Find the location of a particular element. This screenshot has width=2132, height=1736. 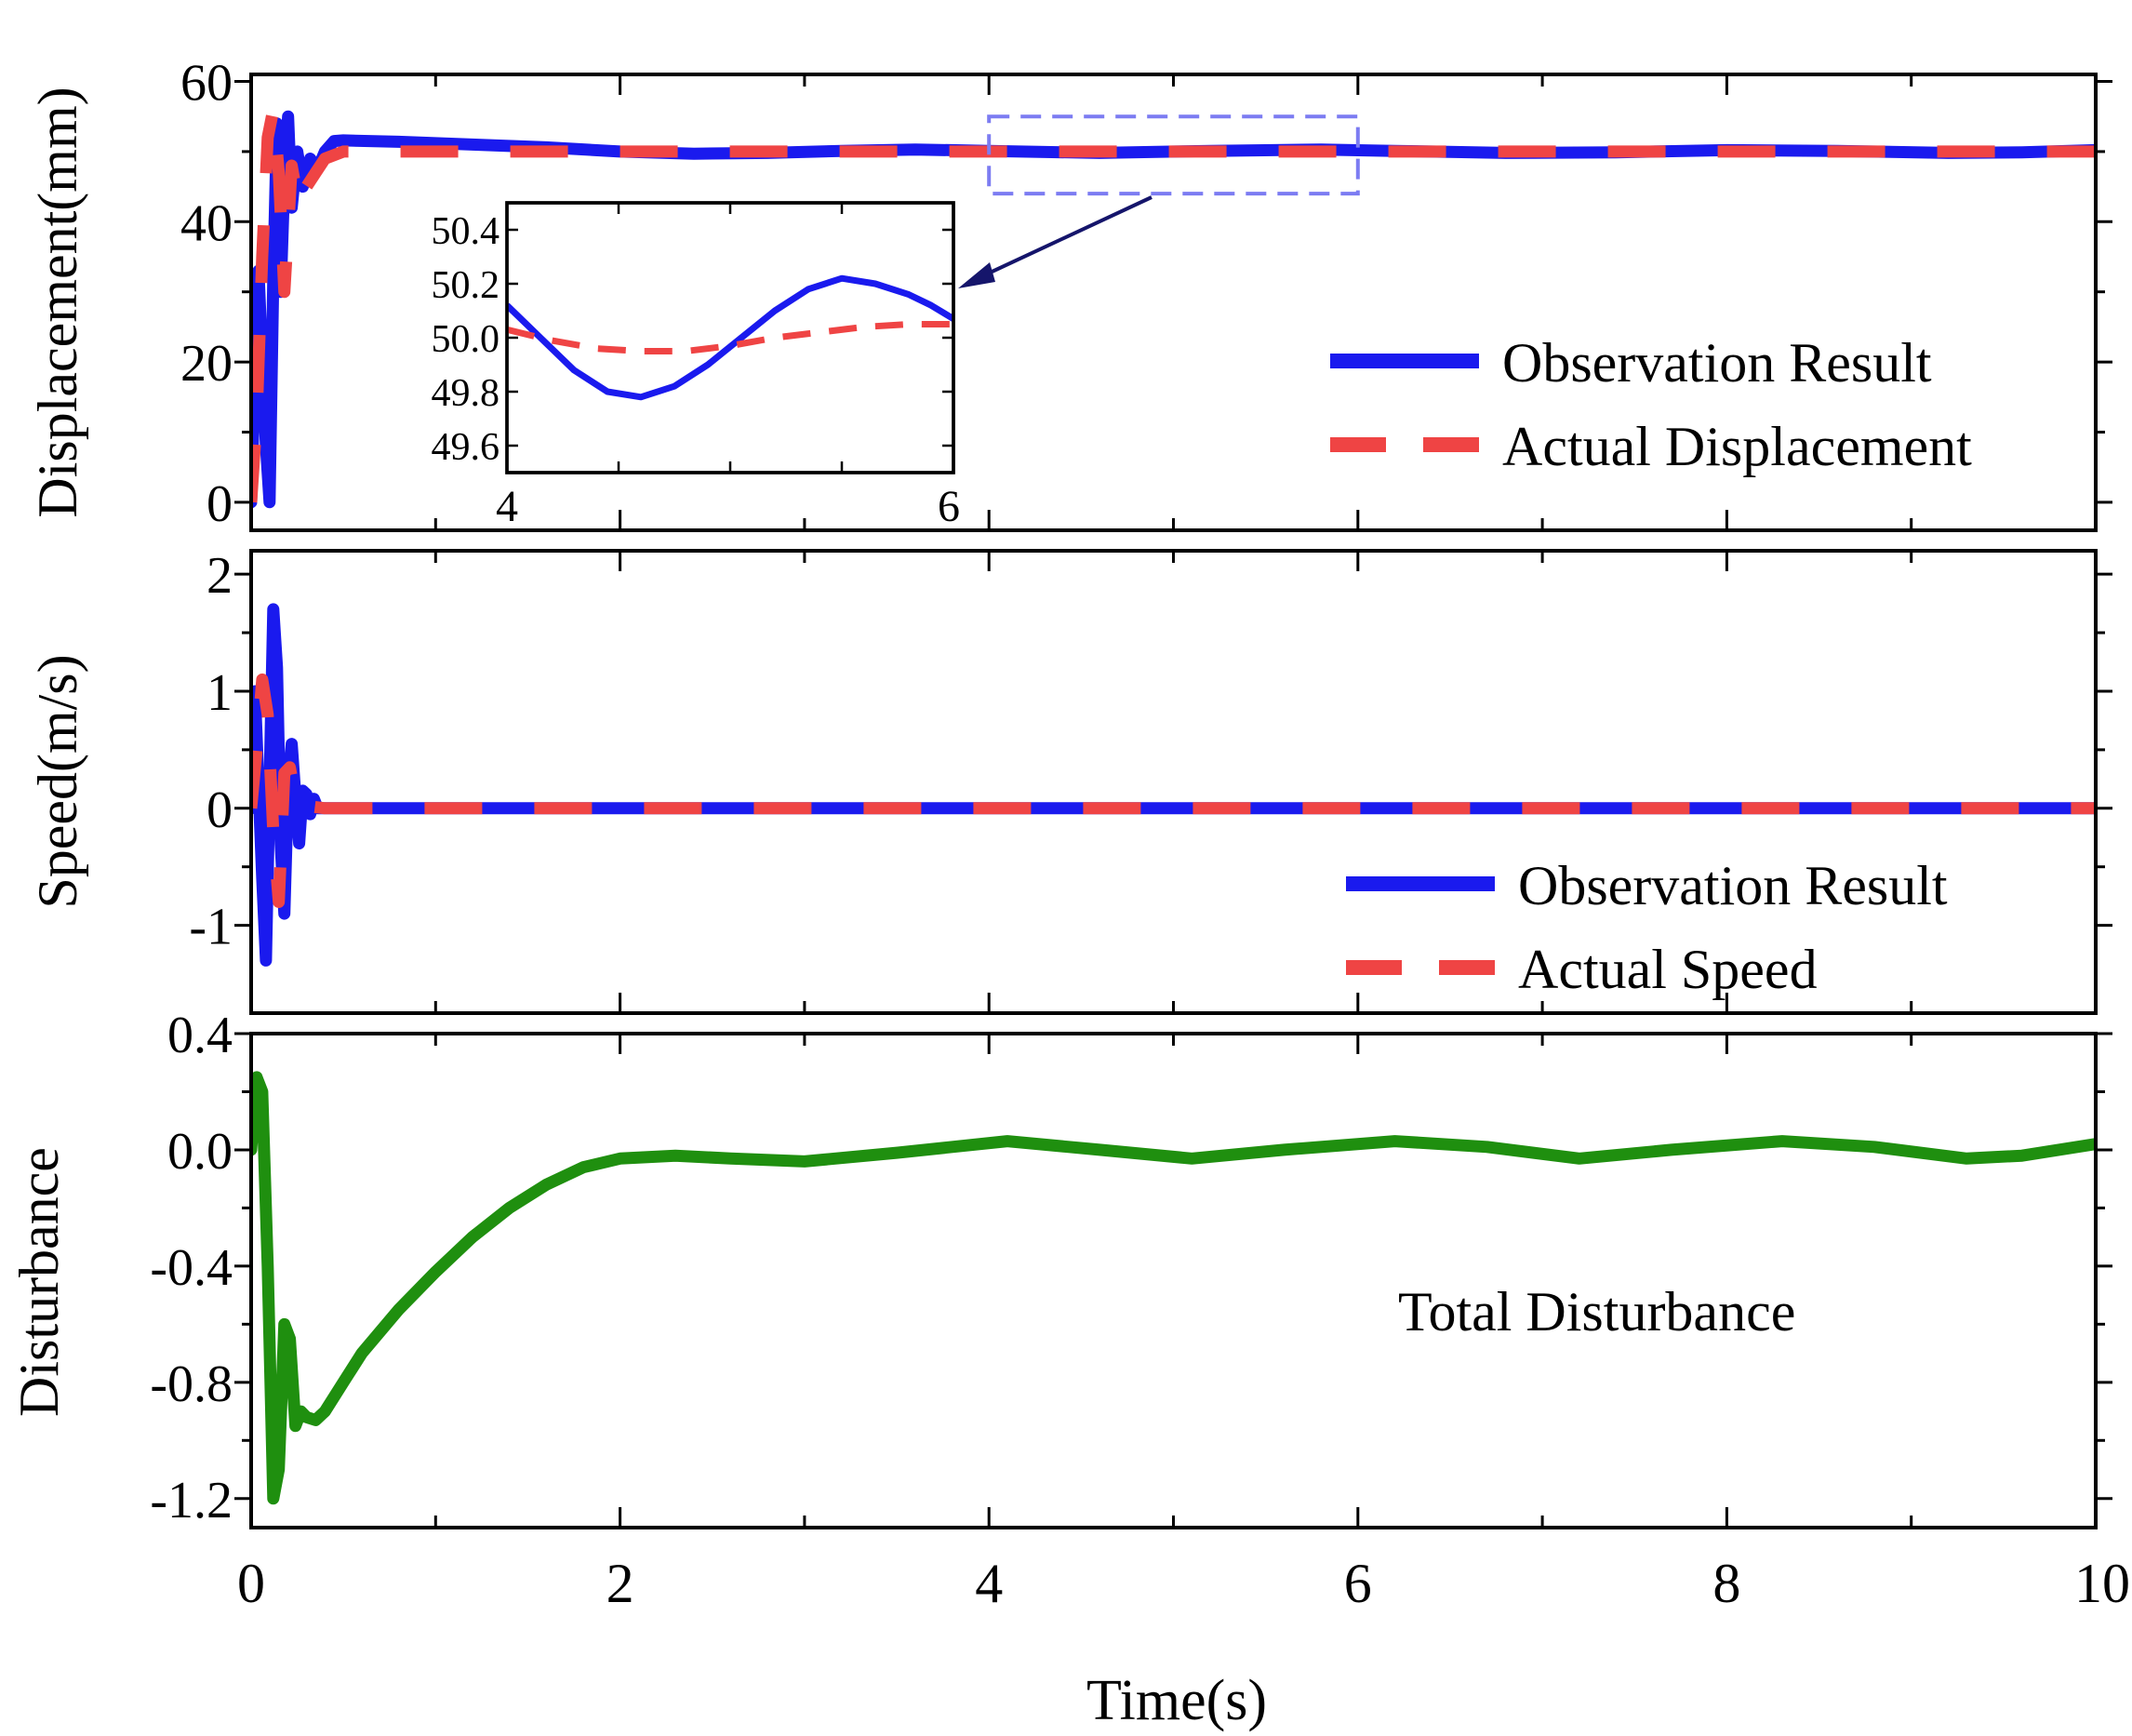

y-tick-label: 40 is located at coordinates (206, 223).